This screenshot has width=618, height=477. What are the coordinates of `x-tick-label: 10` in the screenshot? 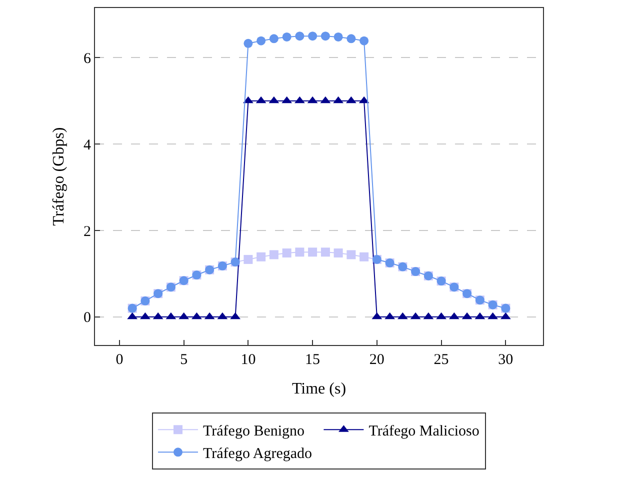 It's located at (248, 360).